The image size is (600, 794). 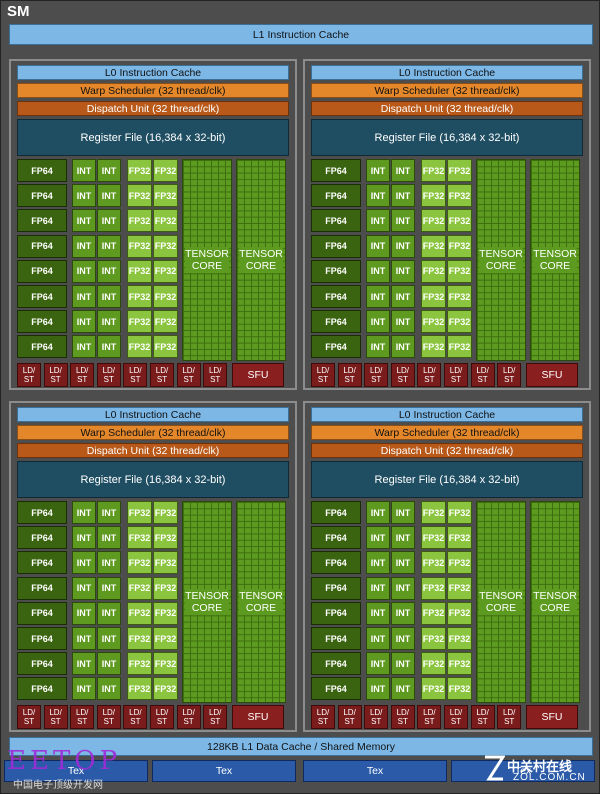 What do you see at coordinates (495, 768) in the screenshot?
I see `zol-logo-icon` at bounding box center [495, 768].